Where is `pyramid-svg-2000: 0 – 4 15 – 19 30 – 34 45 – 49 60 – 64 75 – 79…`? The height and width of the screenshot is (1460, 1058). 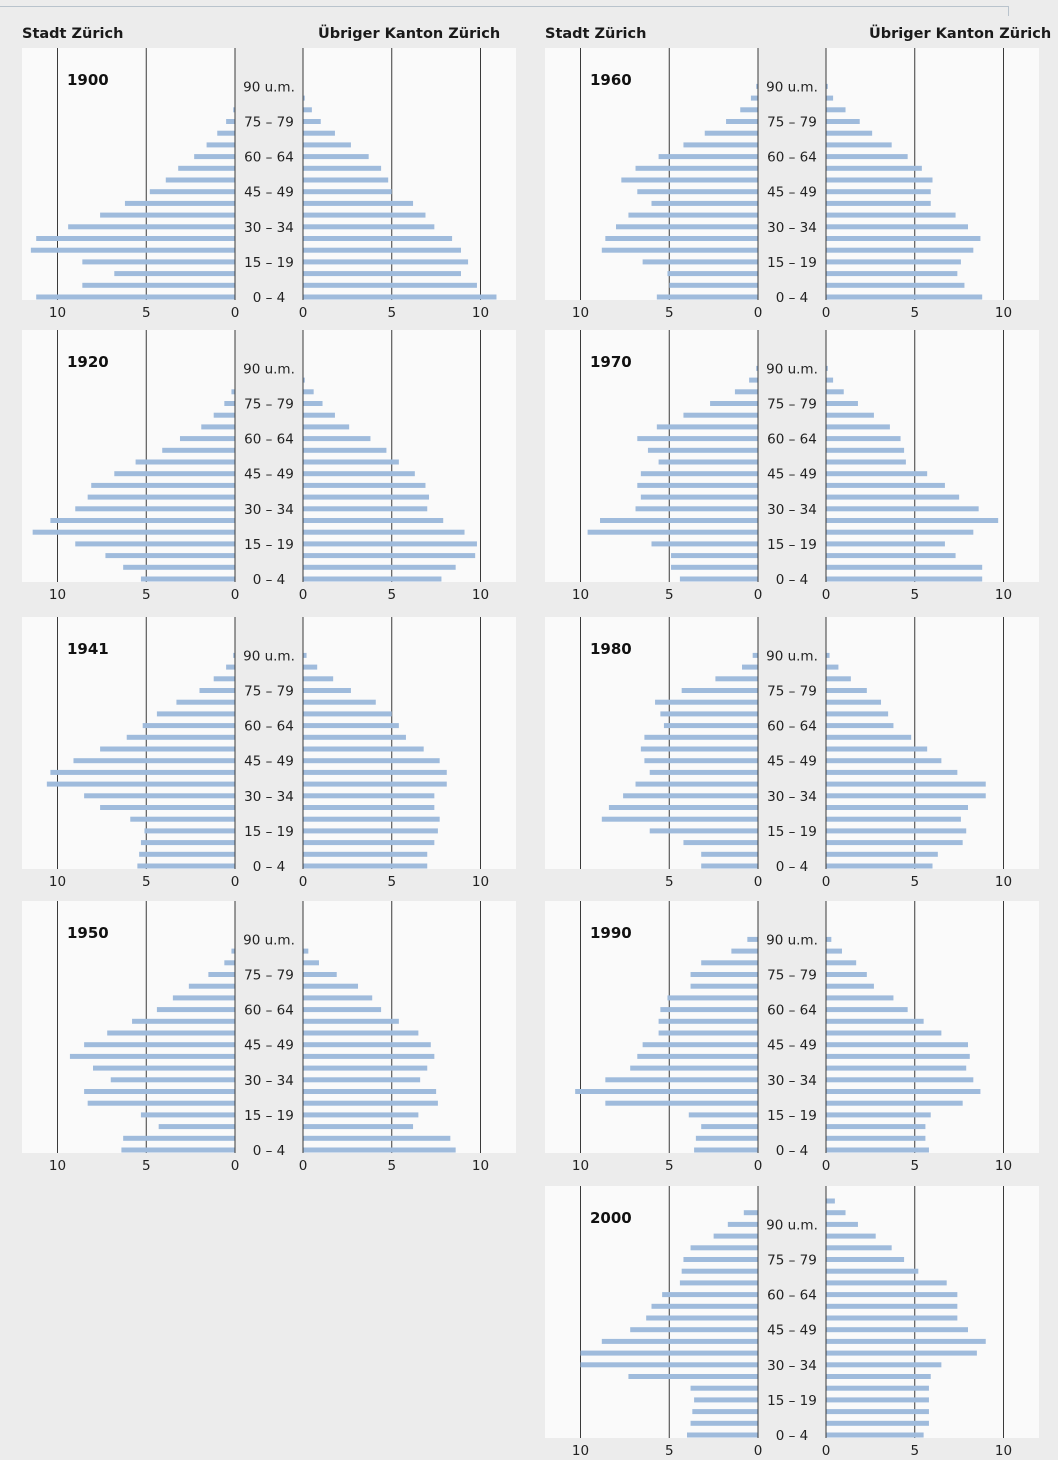
pyramid-svg-2000: 0 – 4 15 – 19 30 – 34 45 – 49 60 – 64 75 – 79… is located at coordinates (792, 1322).